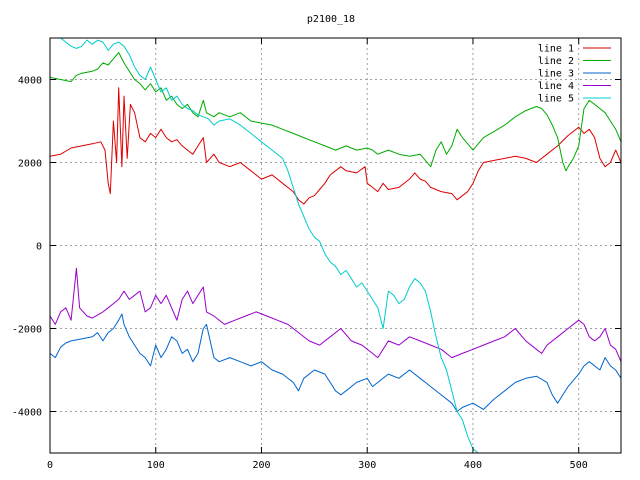 The width and height of the screenshot is (640, 480). What do you see at coordinates (27, 330) in the screenshot?
I see `y-tick-label-1: -2000` at bounding box center [27, 330].